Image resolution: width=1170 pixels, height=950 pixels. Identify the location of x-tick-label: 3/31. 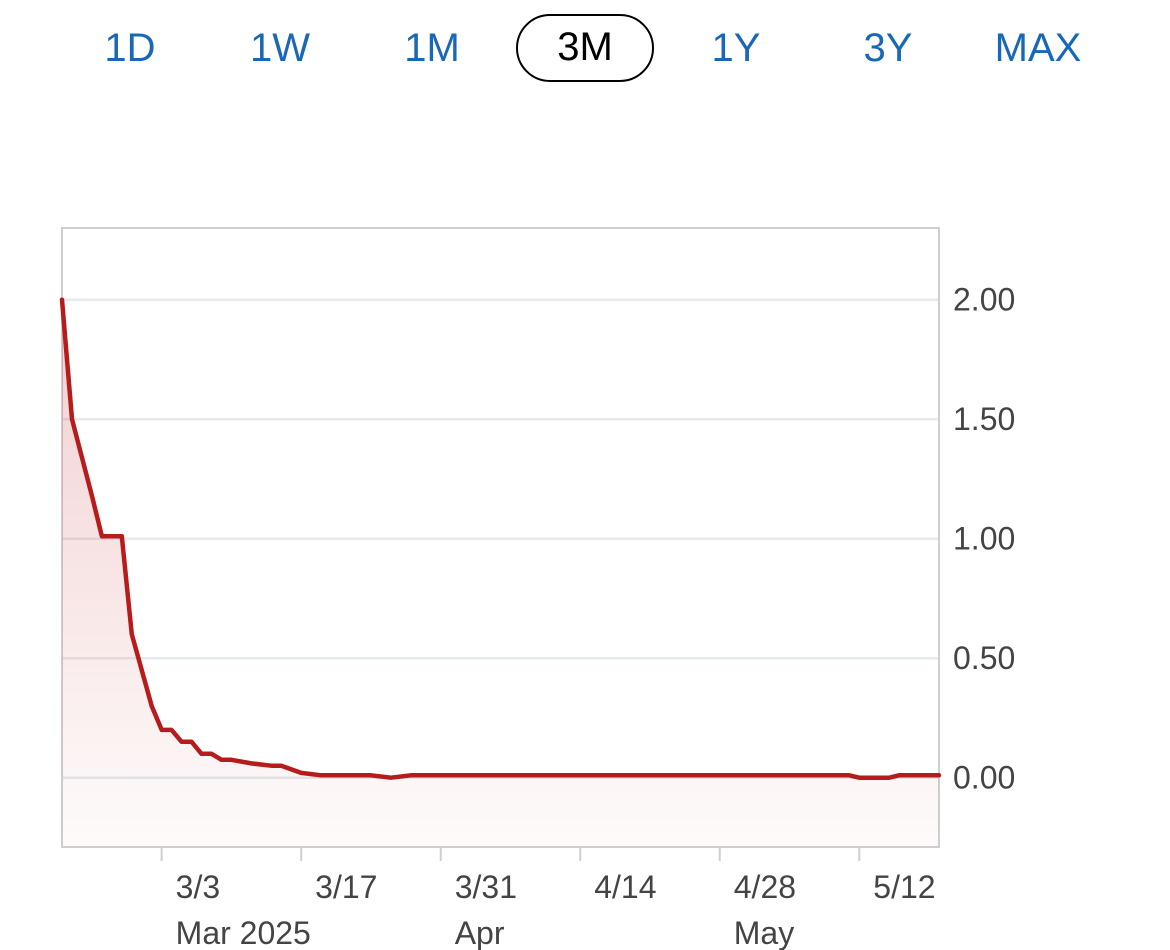
(486, 887).